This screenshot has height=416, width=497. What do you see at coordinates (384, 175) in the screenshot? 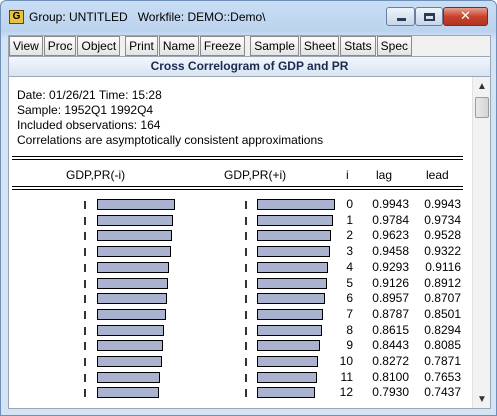
I see `col-head-lag: lag` at bounding box center [384, 175].